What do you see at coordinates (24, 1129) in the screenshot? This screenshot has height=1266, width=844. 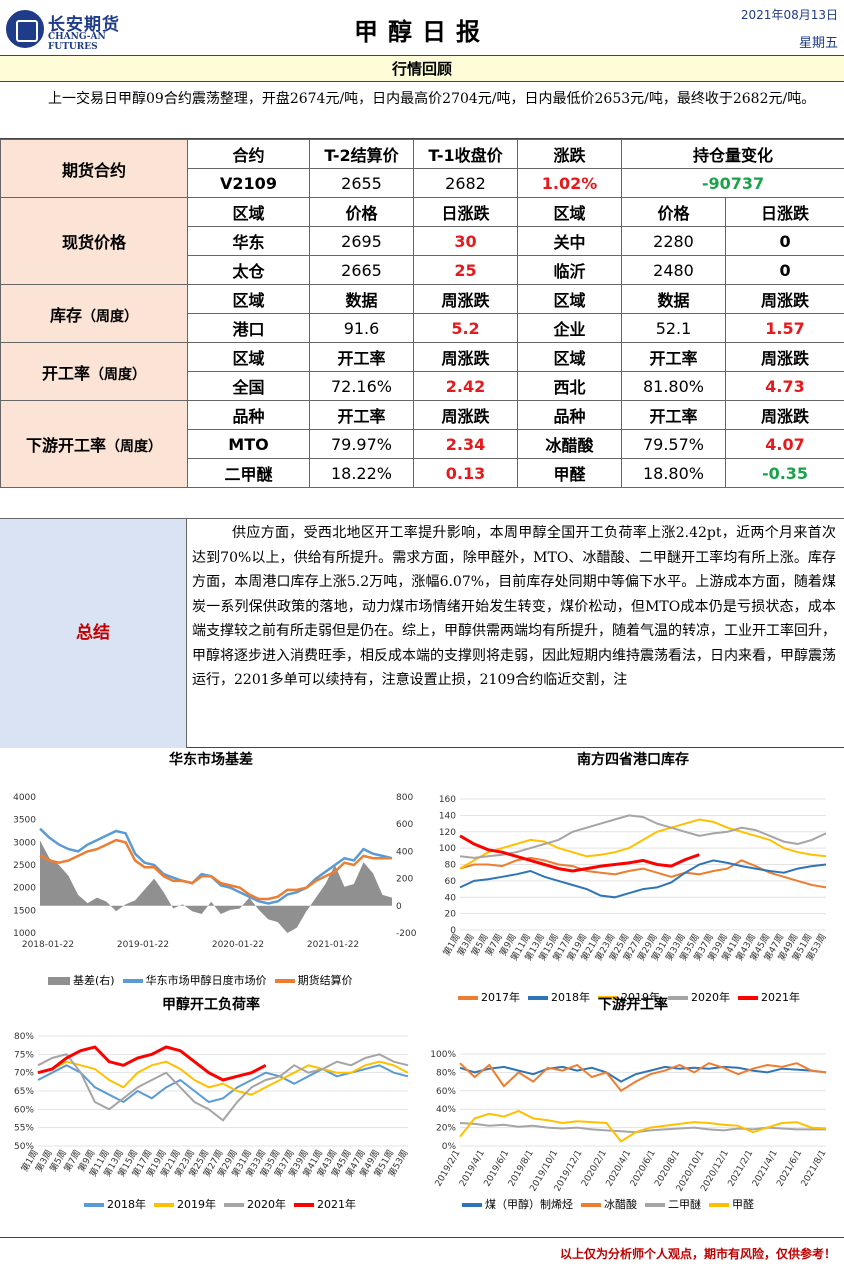 I see `y-tick: 55%` at bounding box center [24, 1129].